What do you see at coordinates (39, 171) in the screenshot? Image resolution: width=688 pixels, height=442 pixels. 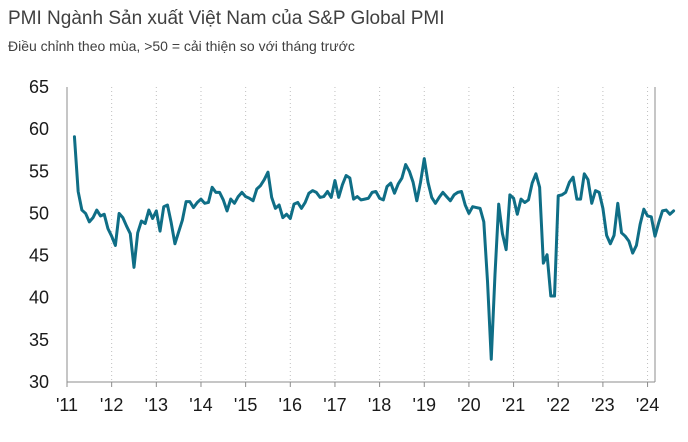 I see `y-tick-label: 55` at bounding box center [39, 171].